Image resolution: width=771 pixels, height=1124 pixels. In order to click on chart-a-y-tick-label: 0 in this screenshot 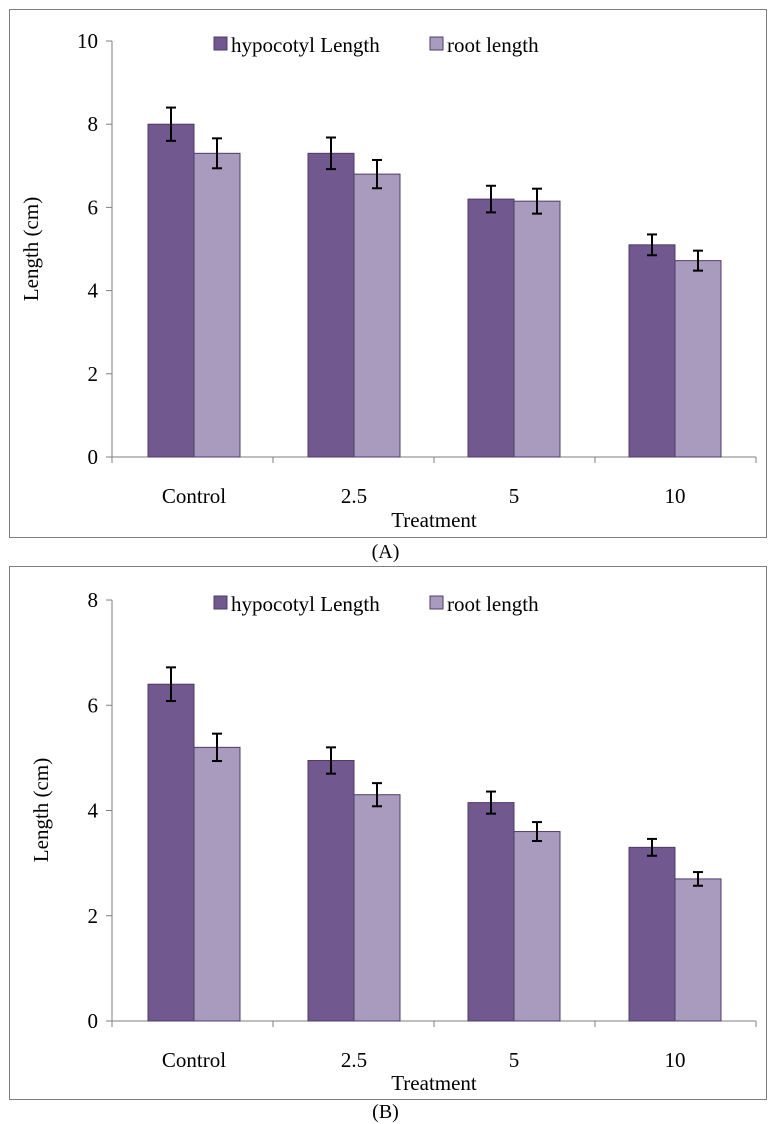, I will do `click(93, 457)`.